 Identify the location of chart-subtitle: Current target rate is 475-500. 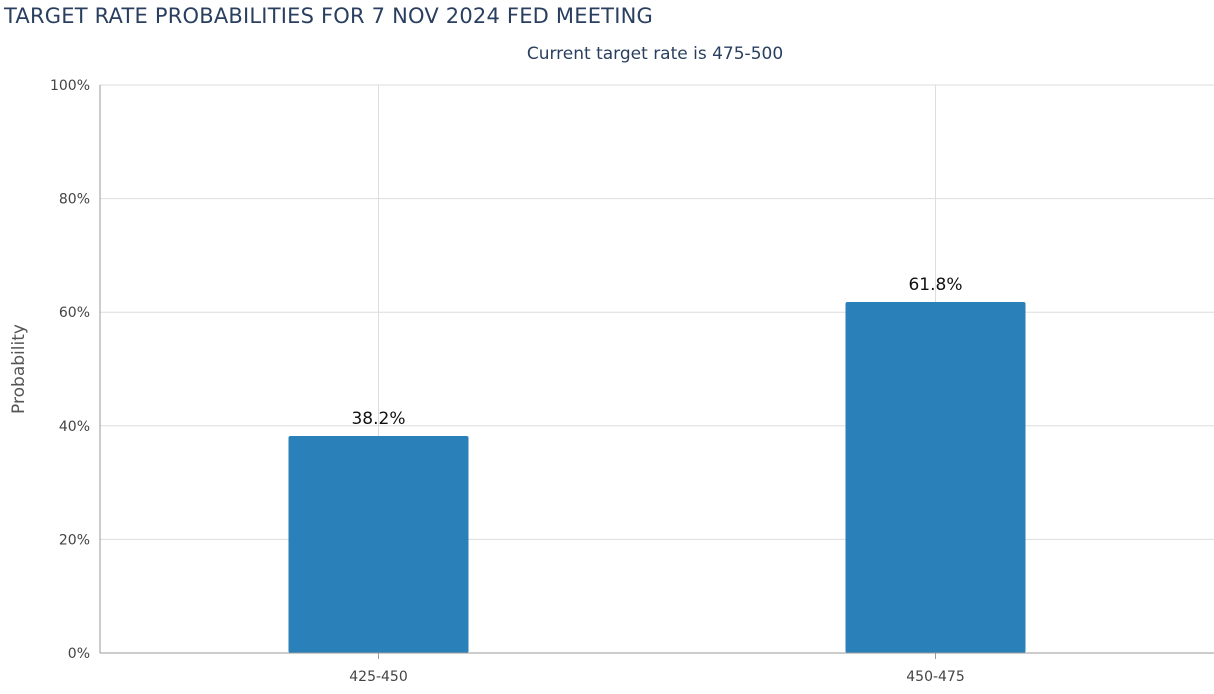
(655, 54).